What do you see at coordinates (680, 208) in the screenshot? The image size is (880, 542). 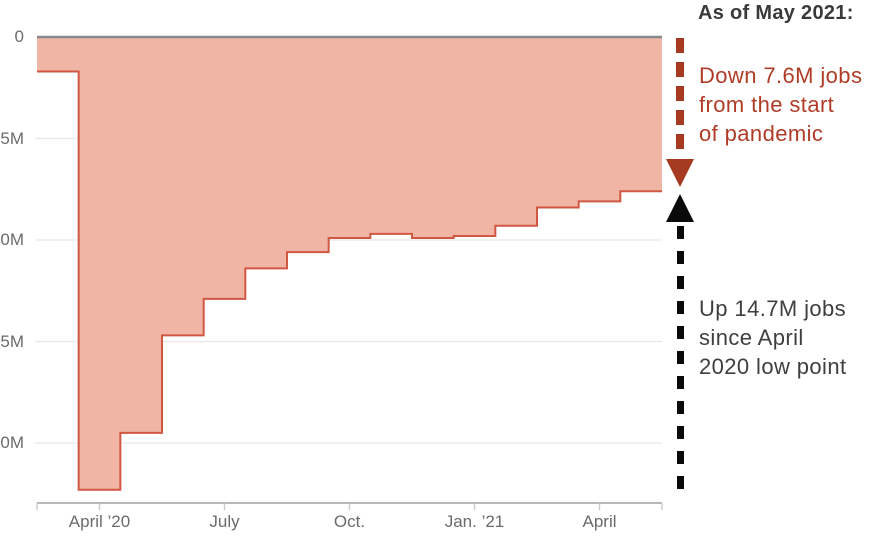 I see `up-arrow-head-icon` at bounding box center [680, 208].